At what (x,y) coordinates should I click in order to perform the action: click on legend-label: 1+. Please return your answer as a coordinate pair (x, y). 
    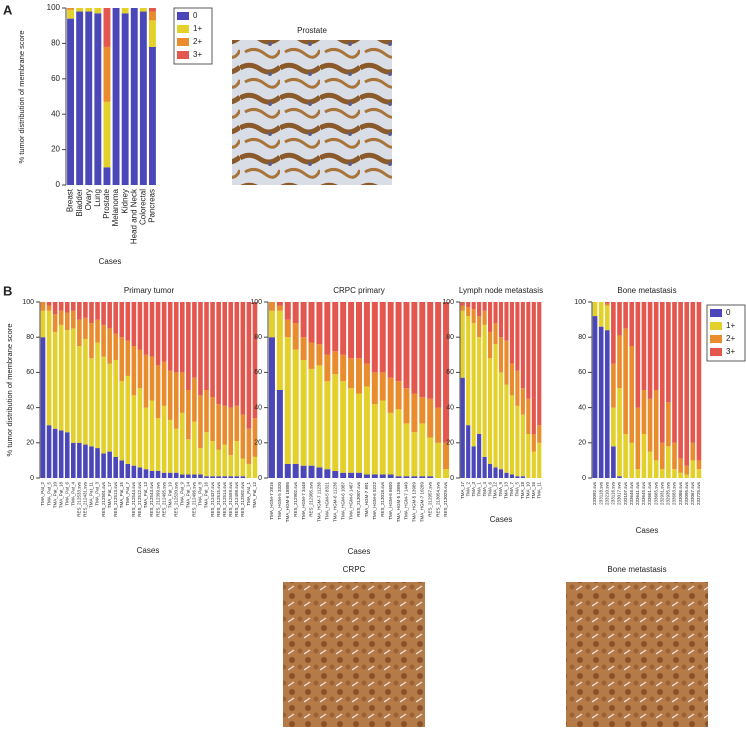
    Looking at the image, I should click on (730, 325).